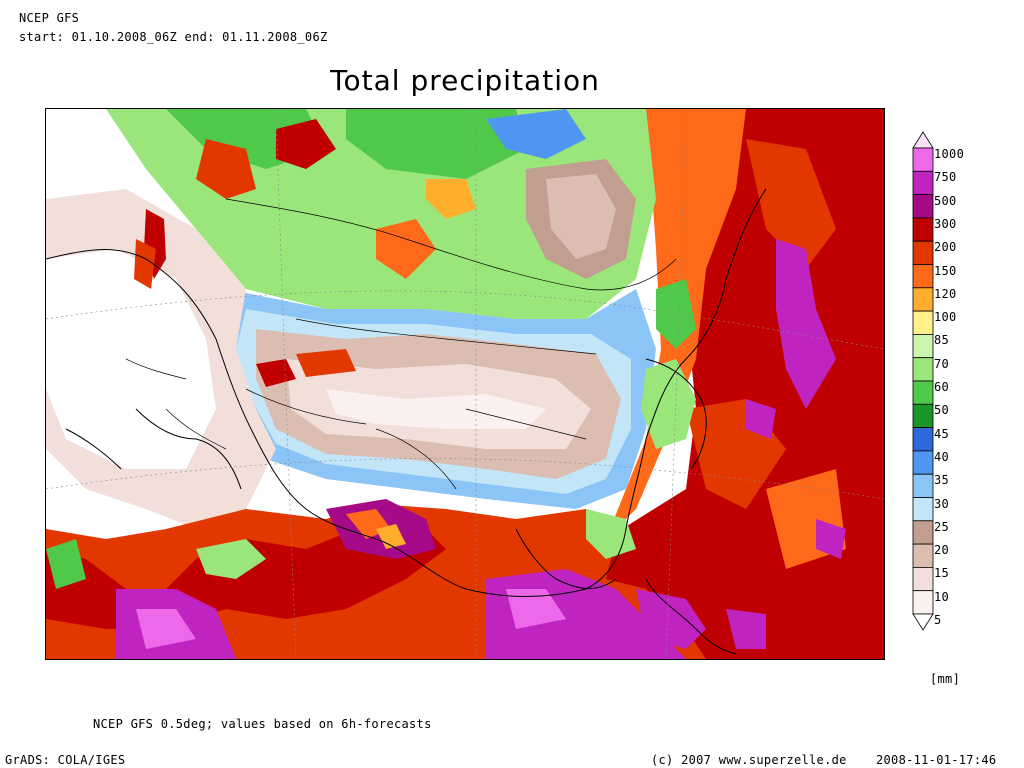 The width and height of the screenshot is (1024, 768). Describe the element at coordinates (945, 679) in the screenshot. I see `units-label: [mm]` at that location.